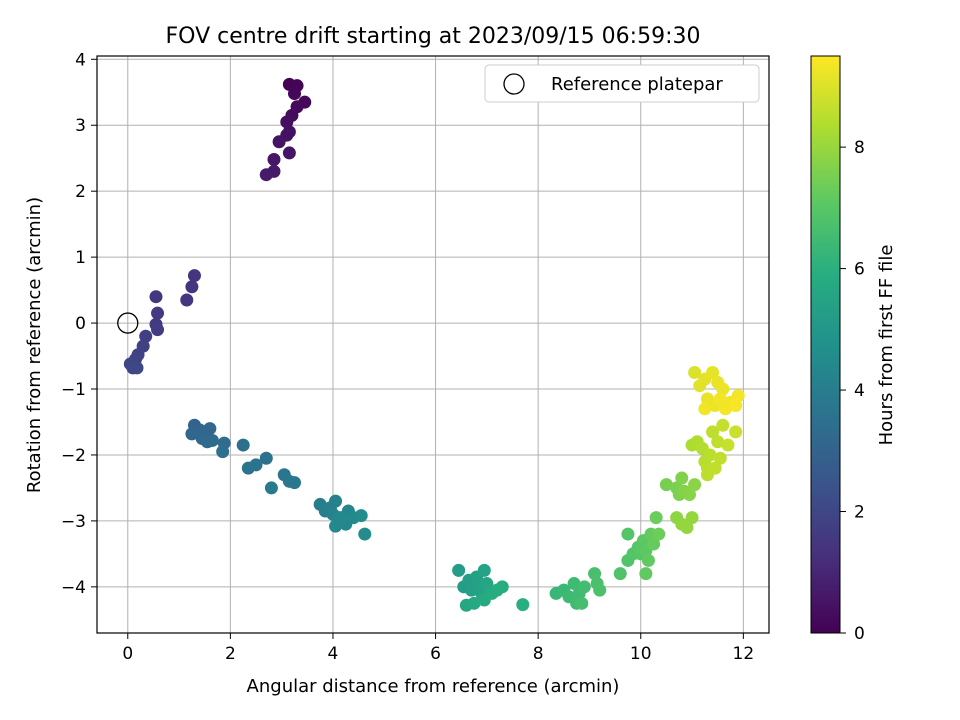 Image resolution: width=960 pixels, height=720 pixels. Describe the element at coordinates (73, 522) in the screenshot. I see `y-tick-label: −3` at that location.